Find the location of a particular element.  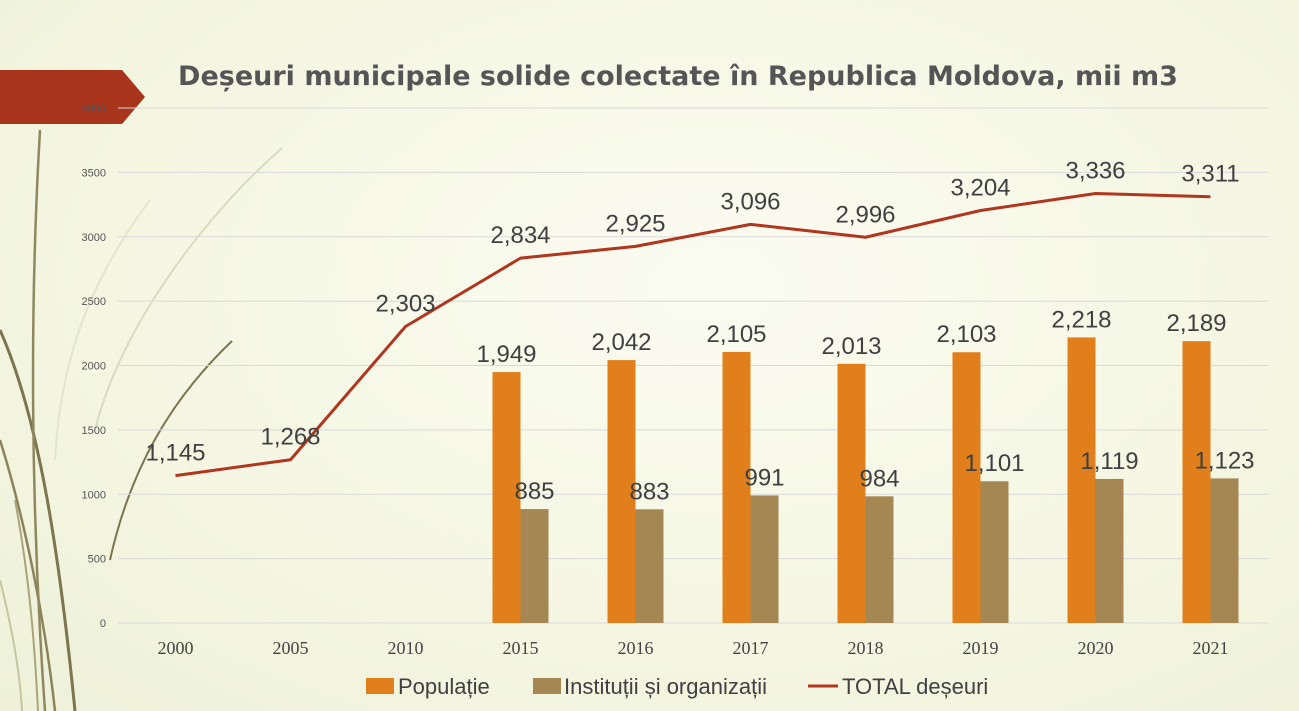

data-label-populatie: 2,042 is located at coordinates (621, 342).